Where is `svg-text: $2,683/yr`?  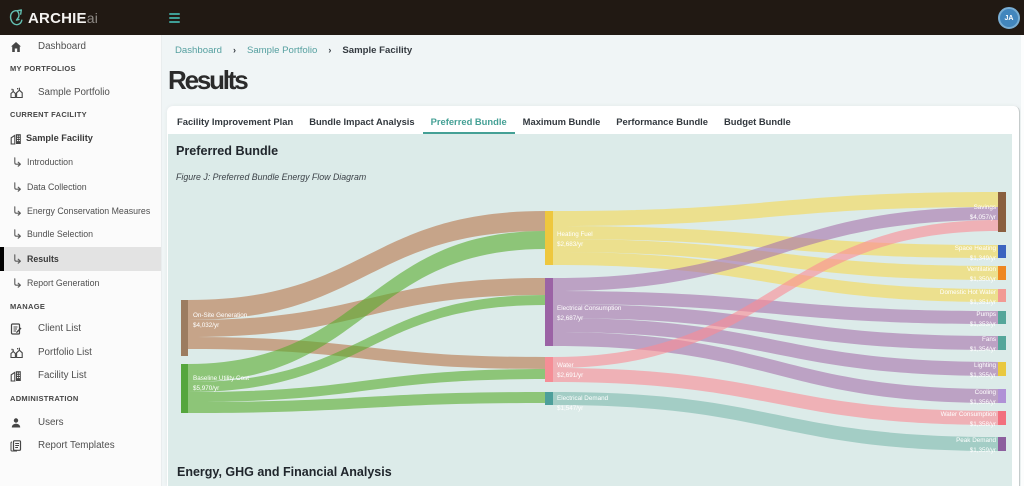 svg-text: $2,683/yr is located at coordinates (570, 244).